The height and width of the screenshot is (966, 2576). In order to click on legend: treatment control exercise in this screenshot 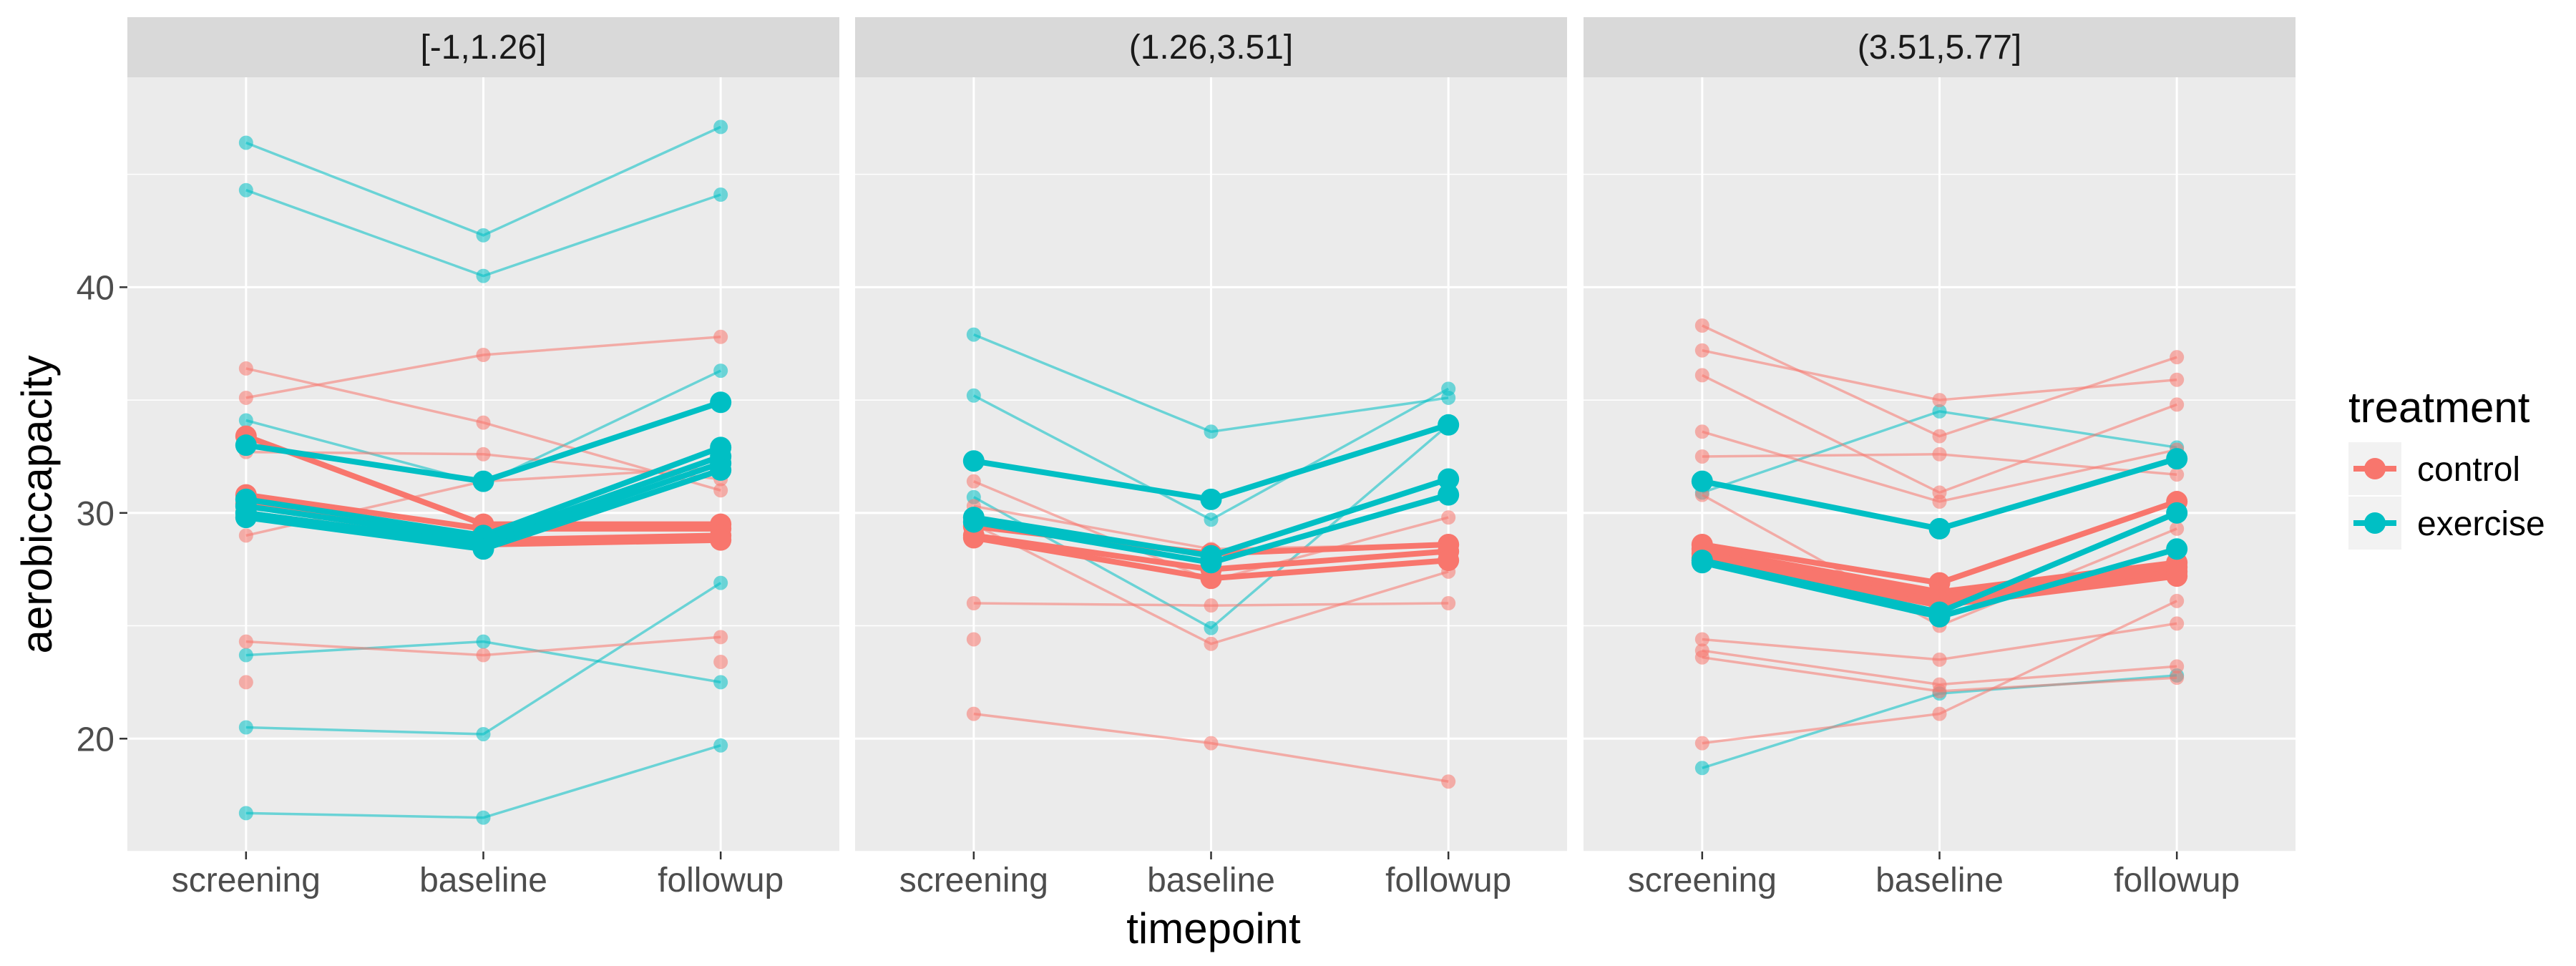, I will do `click(2446, 467)`.